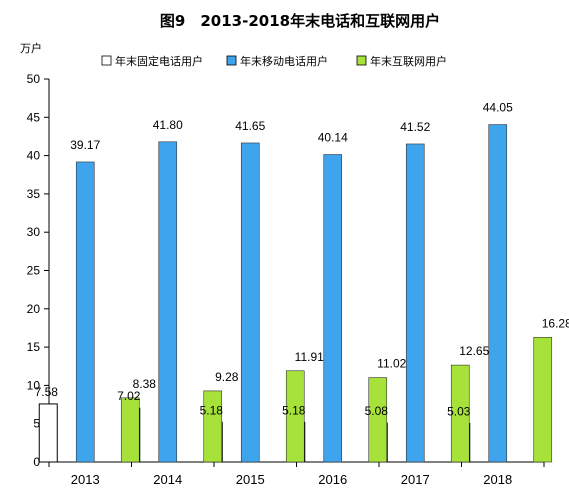  Describe the element at coordinates (34, 309) in the screenshot. I see `y-tick-label: 20` at that location.